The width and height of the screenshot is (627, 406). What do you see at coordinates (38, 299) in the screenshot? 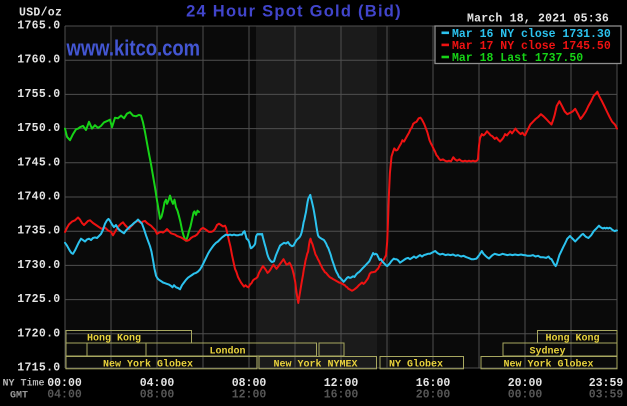
I see `svg-text: 1725.0` at bounding box center [38, 299].